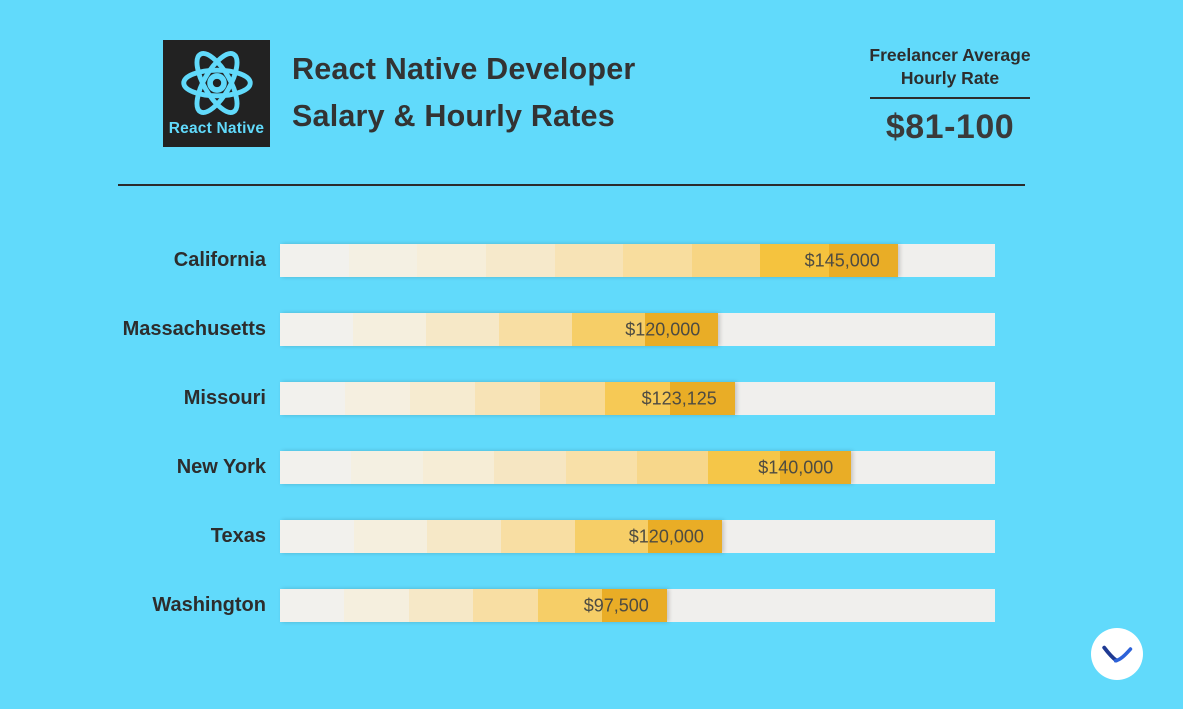 The width and height of the screenshot is (1183, 709). I want to click on bar-row: Texas $120,000, so click(576, 536).